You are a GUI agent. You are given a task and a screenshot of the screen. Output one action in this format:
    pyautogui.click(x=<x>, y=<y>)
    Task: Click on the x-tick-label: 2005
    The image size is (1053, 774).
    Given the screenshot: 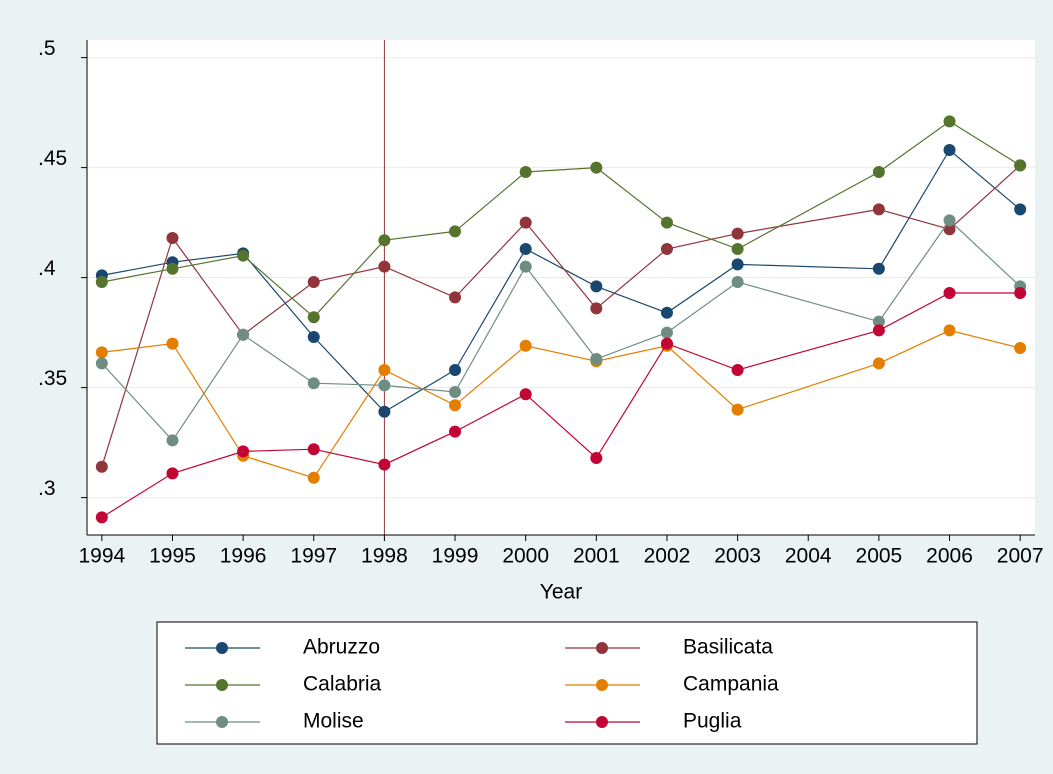 What is the action you would take?
    pyautogui.click(x=879, y=556)
    